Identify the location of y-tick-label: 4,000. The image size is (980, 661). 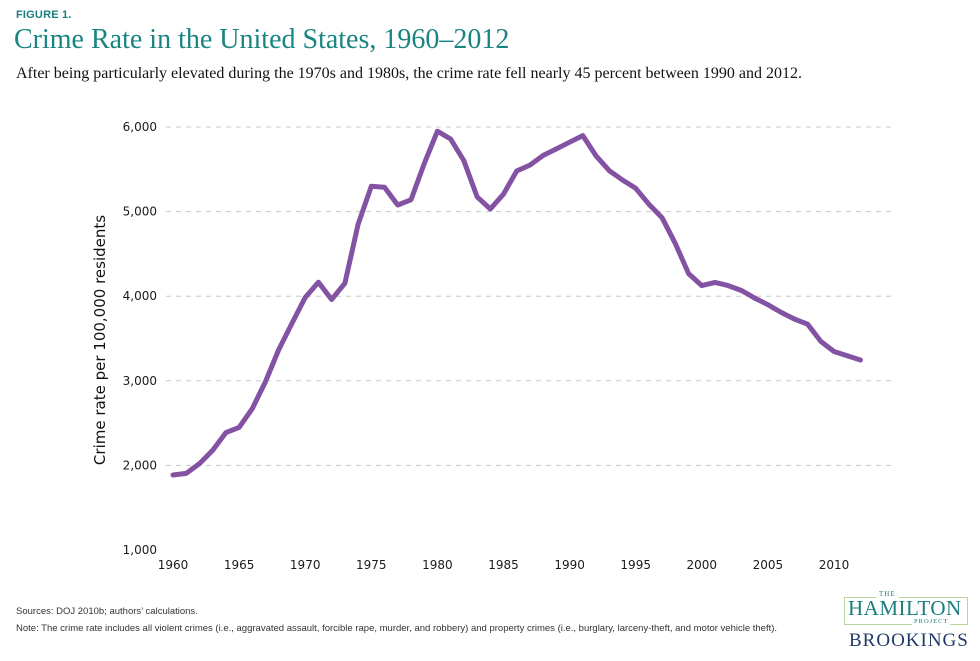
(140, 296).